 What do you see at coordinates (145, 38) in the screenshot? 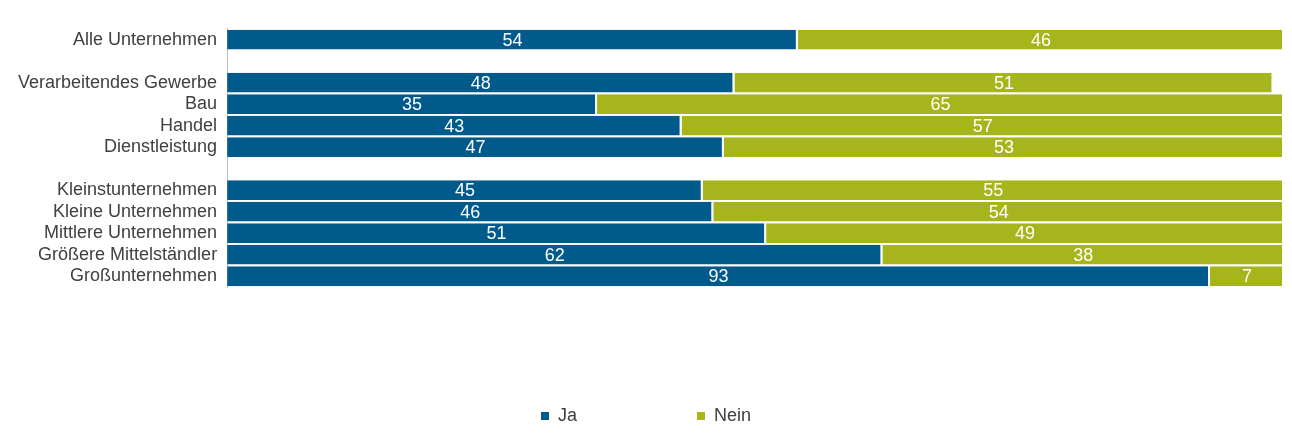
I see `y-tick-label: Alle Unternehmen` at bounding box center [145, 38].